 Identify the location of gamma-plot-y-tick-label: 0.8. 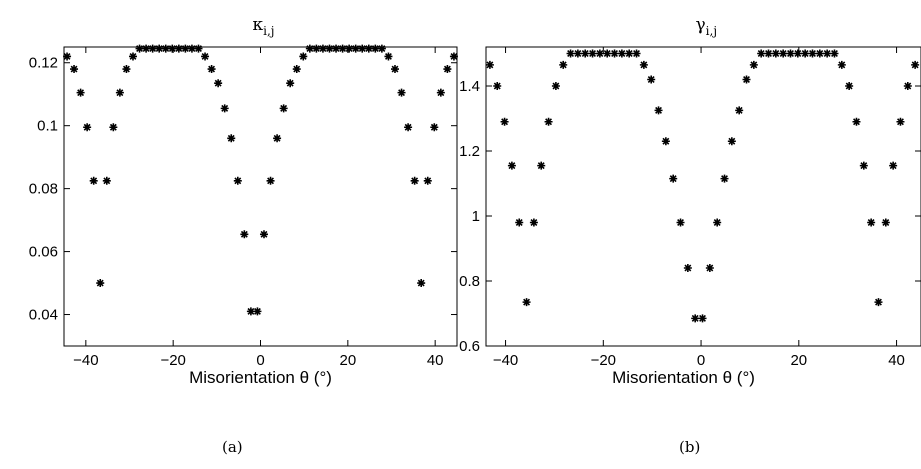
(469, 281).